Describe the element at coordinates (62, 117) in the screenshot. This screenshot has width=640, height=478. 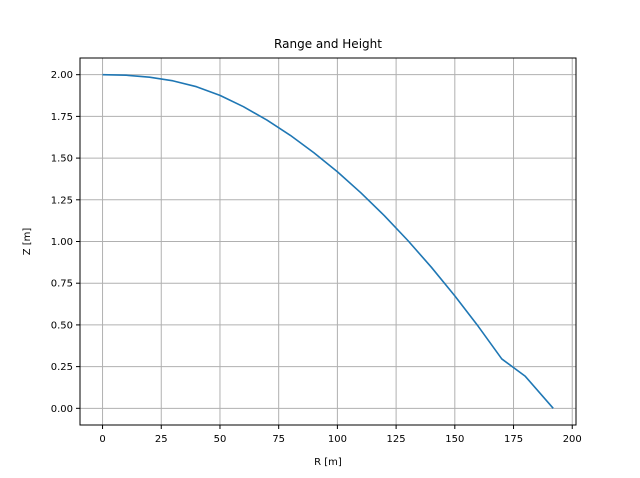
I see `y-tick-label: 1.75` at that location.